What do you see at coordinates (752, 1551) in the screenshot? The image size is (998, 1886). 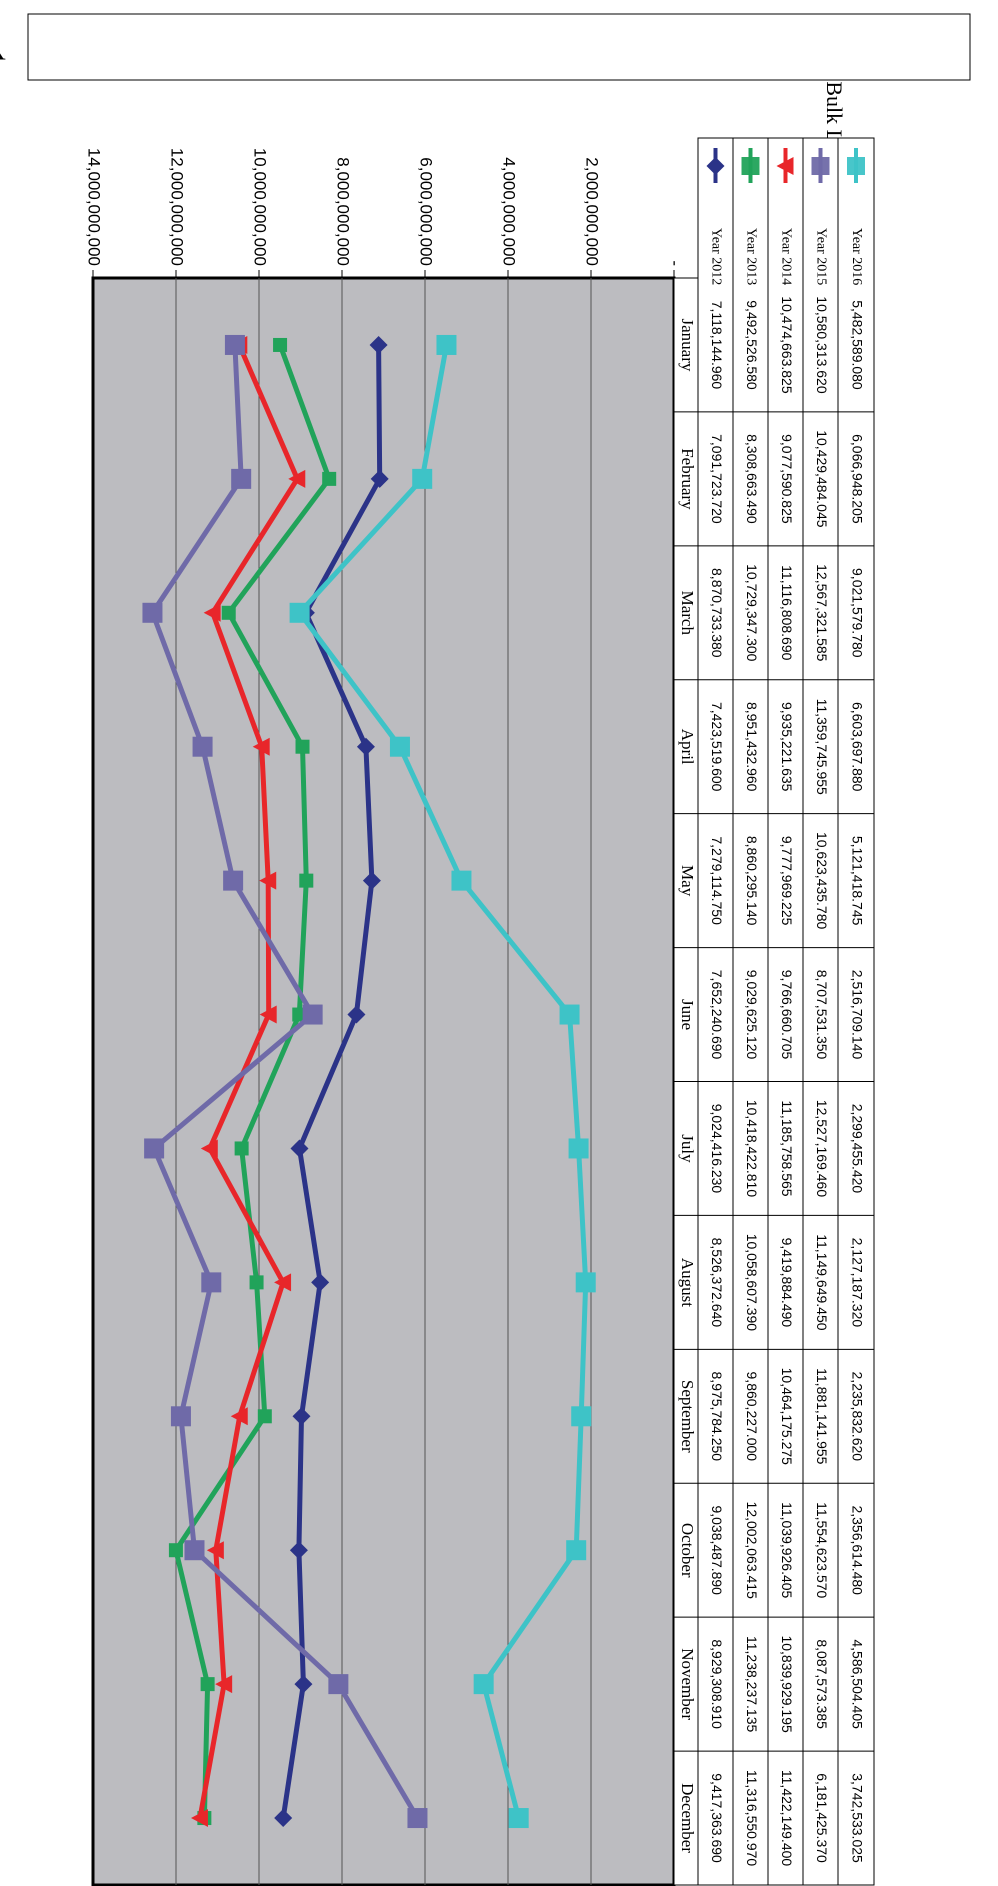 I see `table-cell: 12,002,063.415` at bounding box center [752, 1551].